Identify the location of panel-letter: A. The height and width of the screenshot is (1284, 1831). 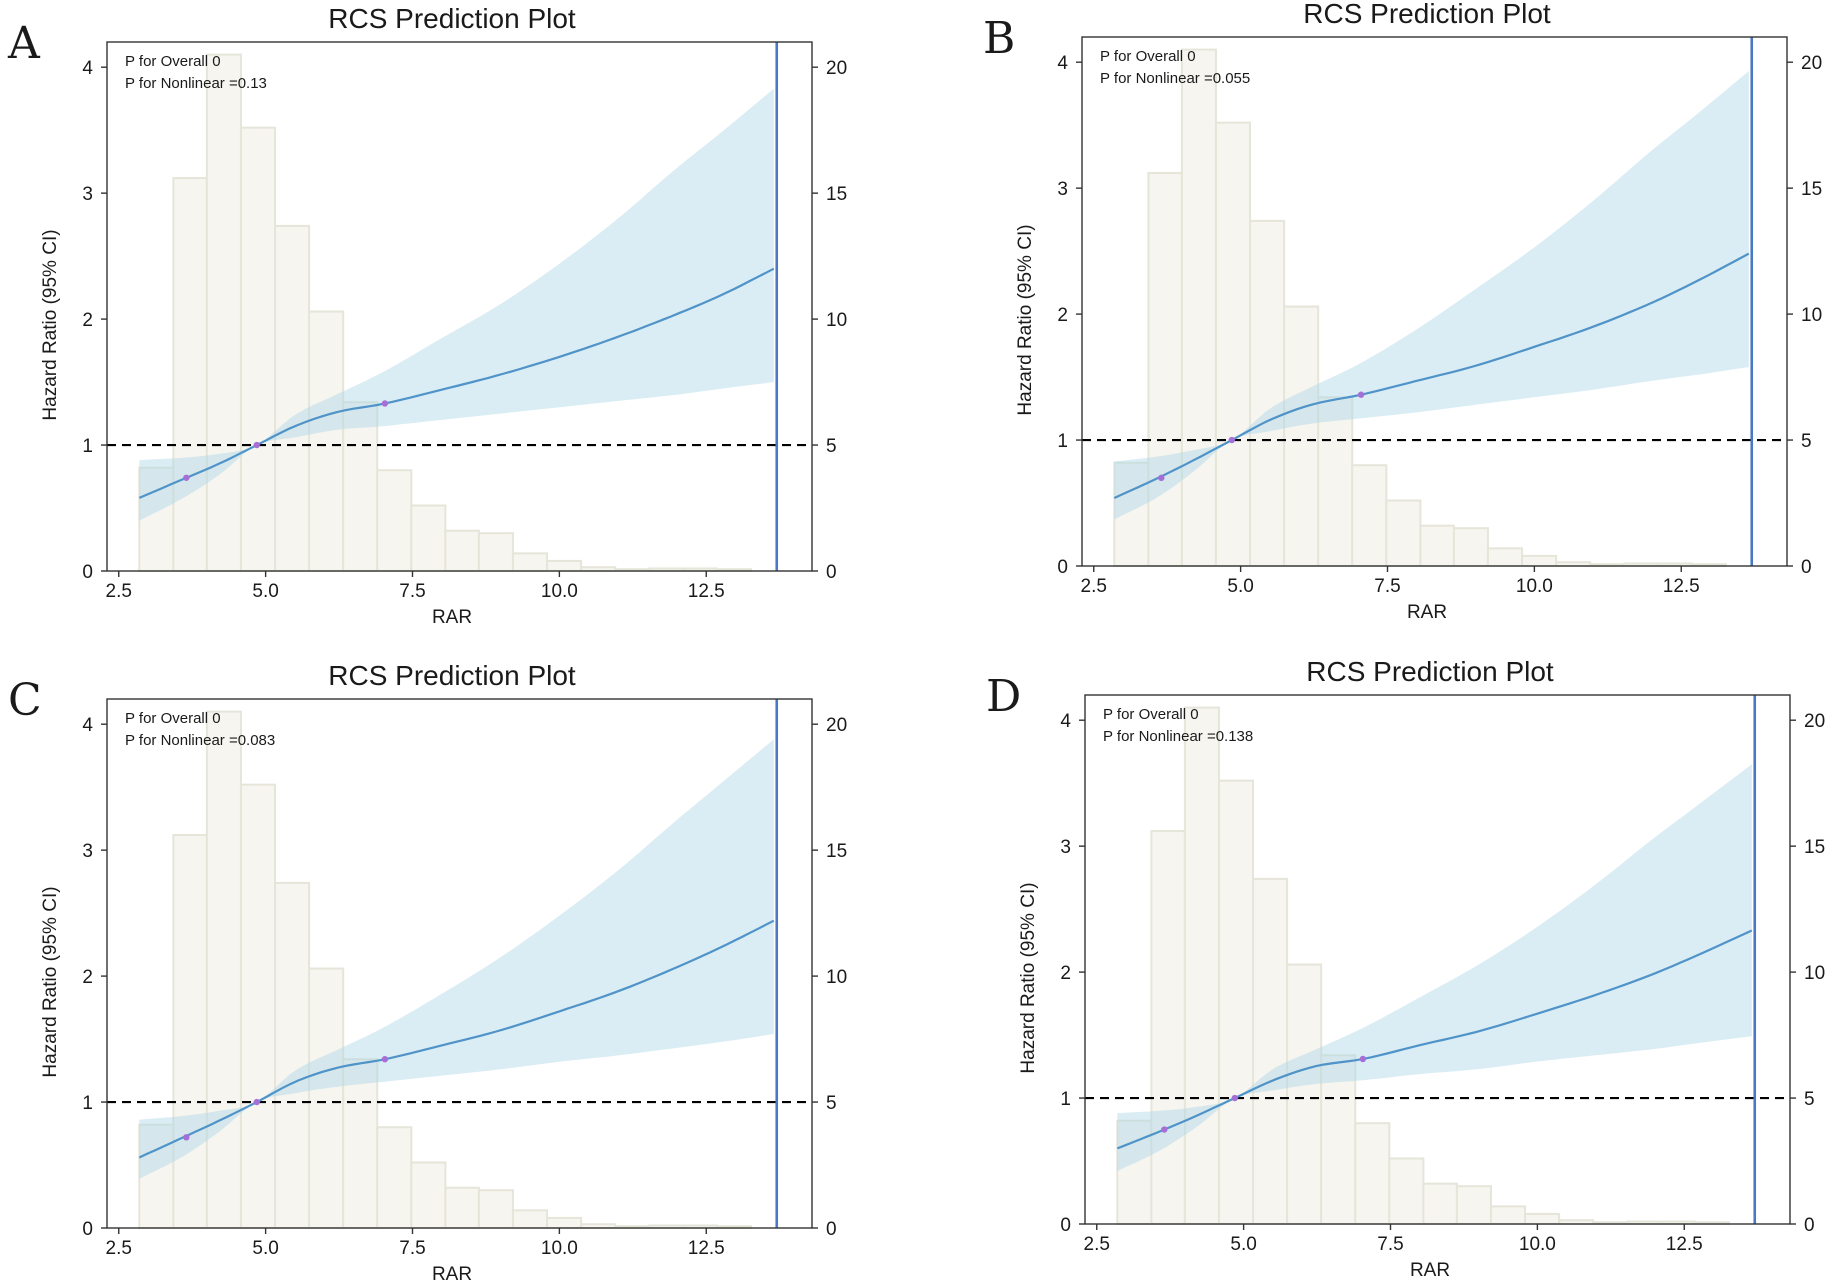
(24, 43).